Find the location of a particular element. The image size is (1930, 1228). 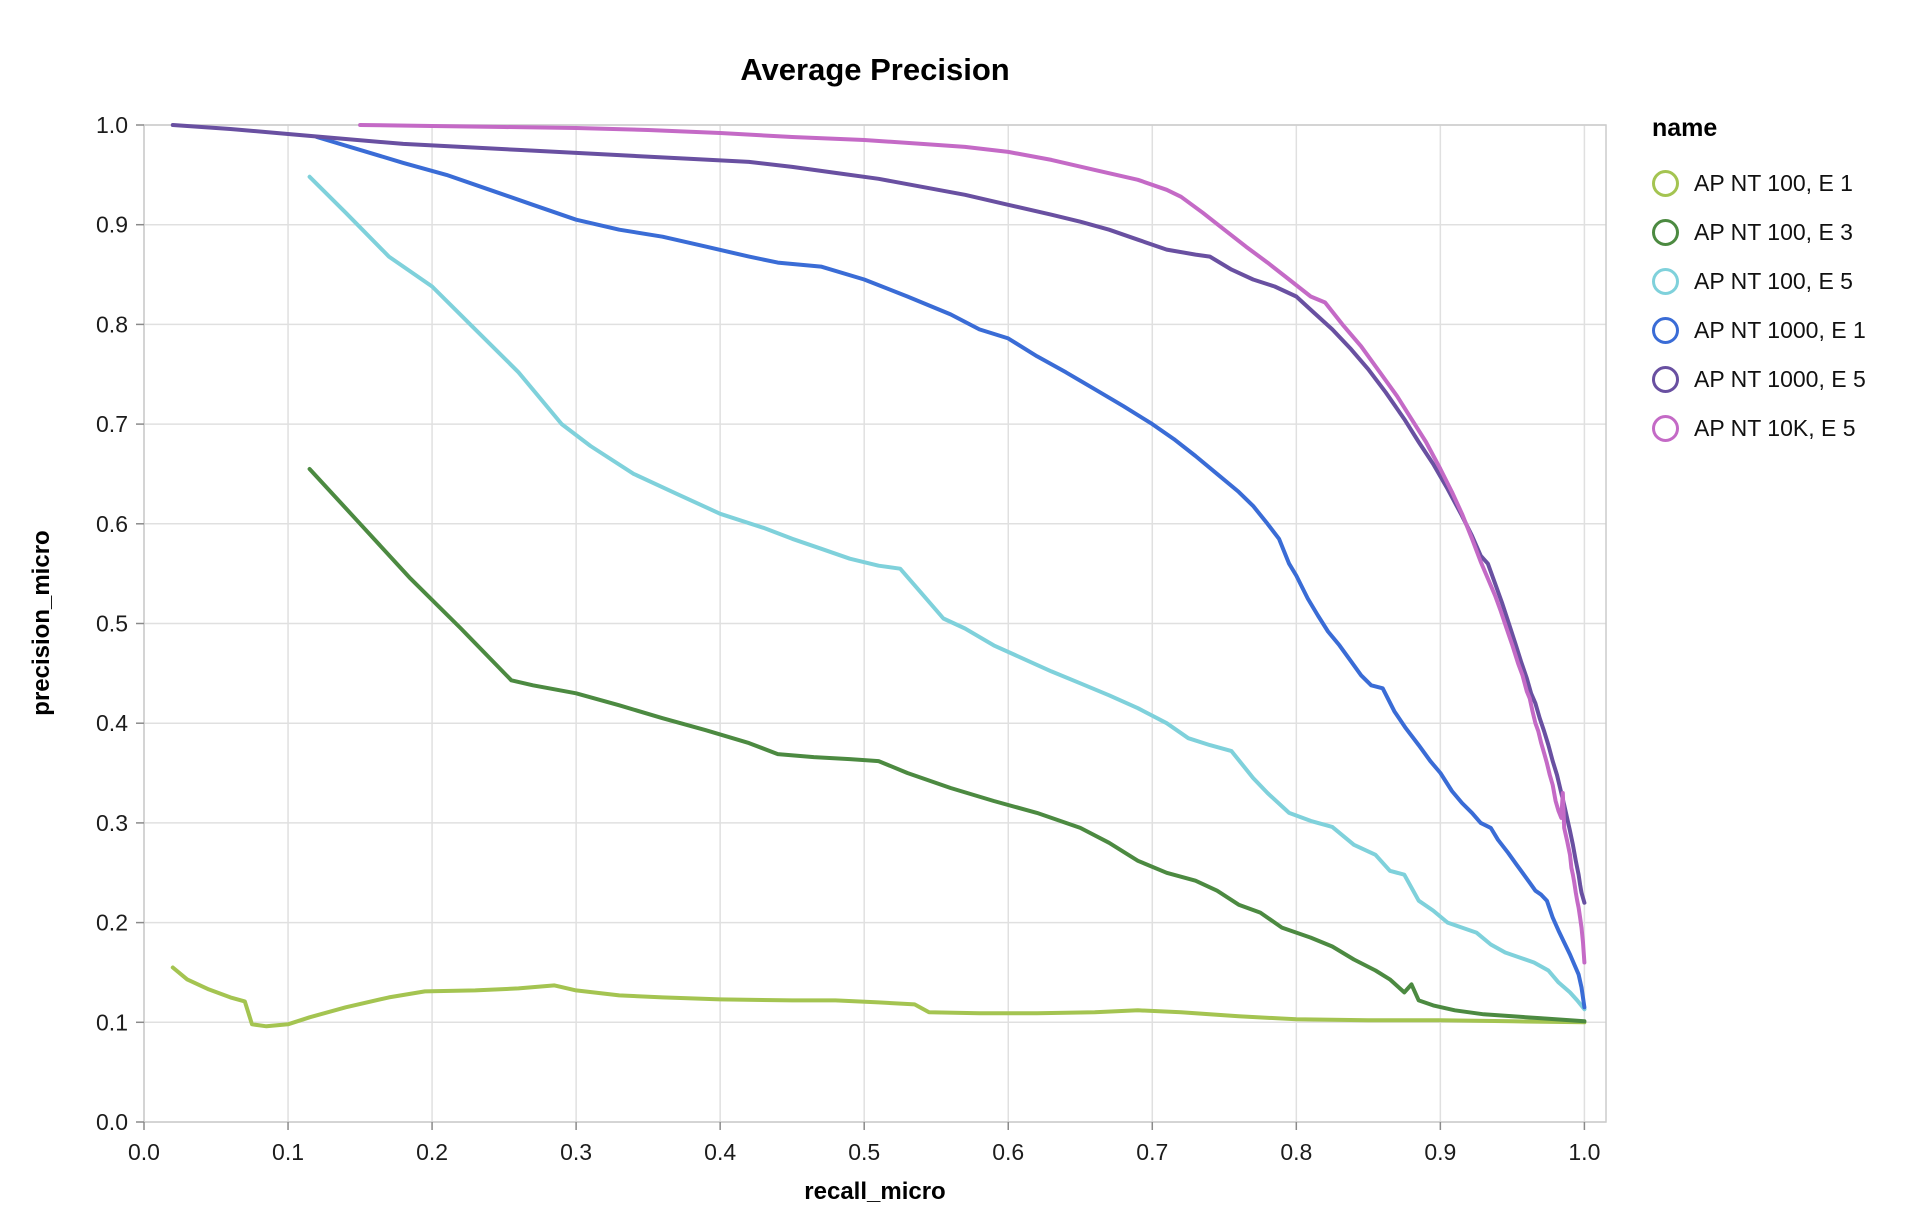

x-tick-label: 0.5 is located at coordinates (864, 1152).